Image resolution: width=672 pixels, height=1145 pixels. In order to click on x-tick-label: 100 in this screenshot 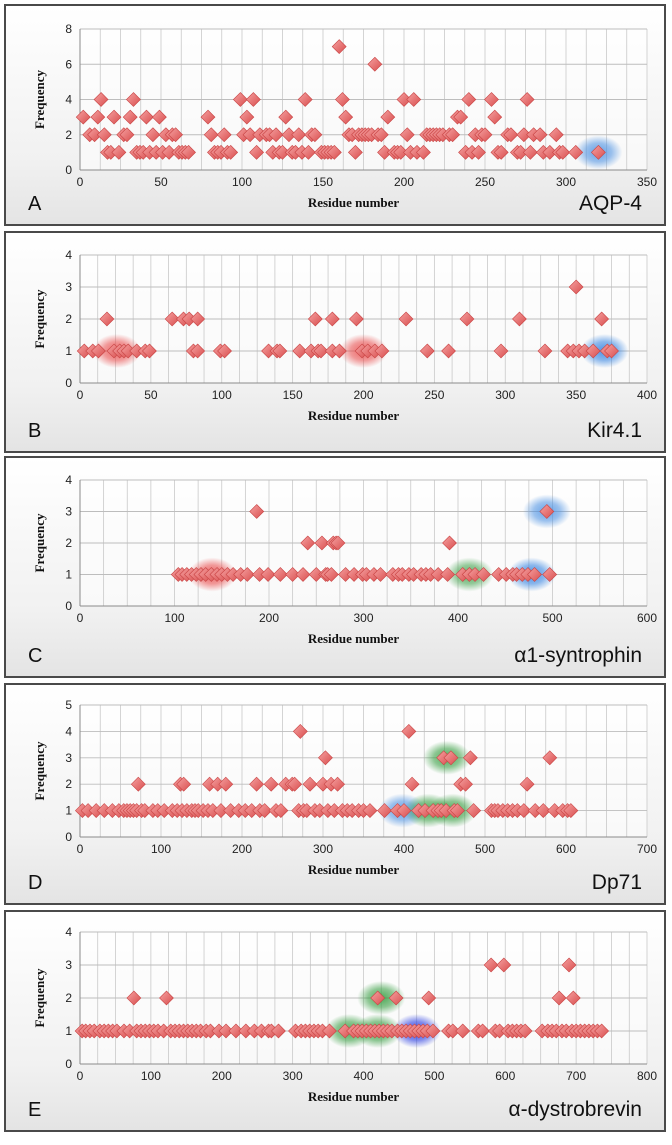, I will do `click(222, 395)`.